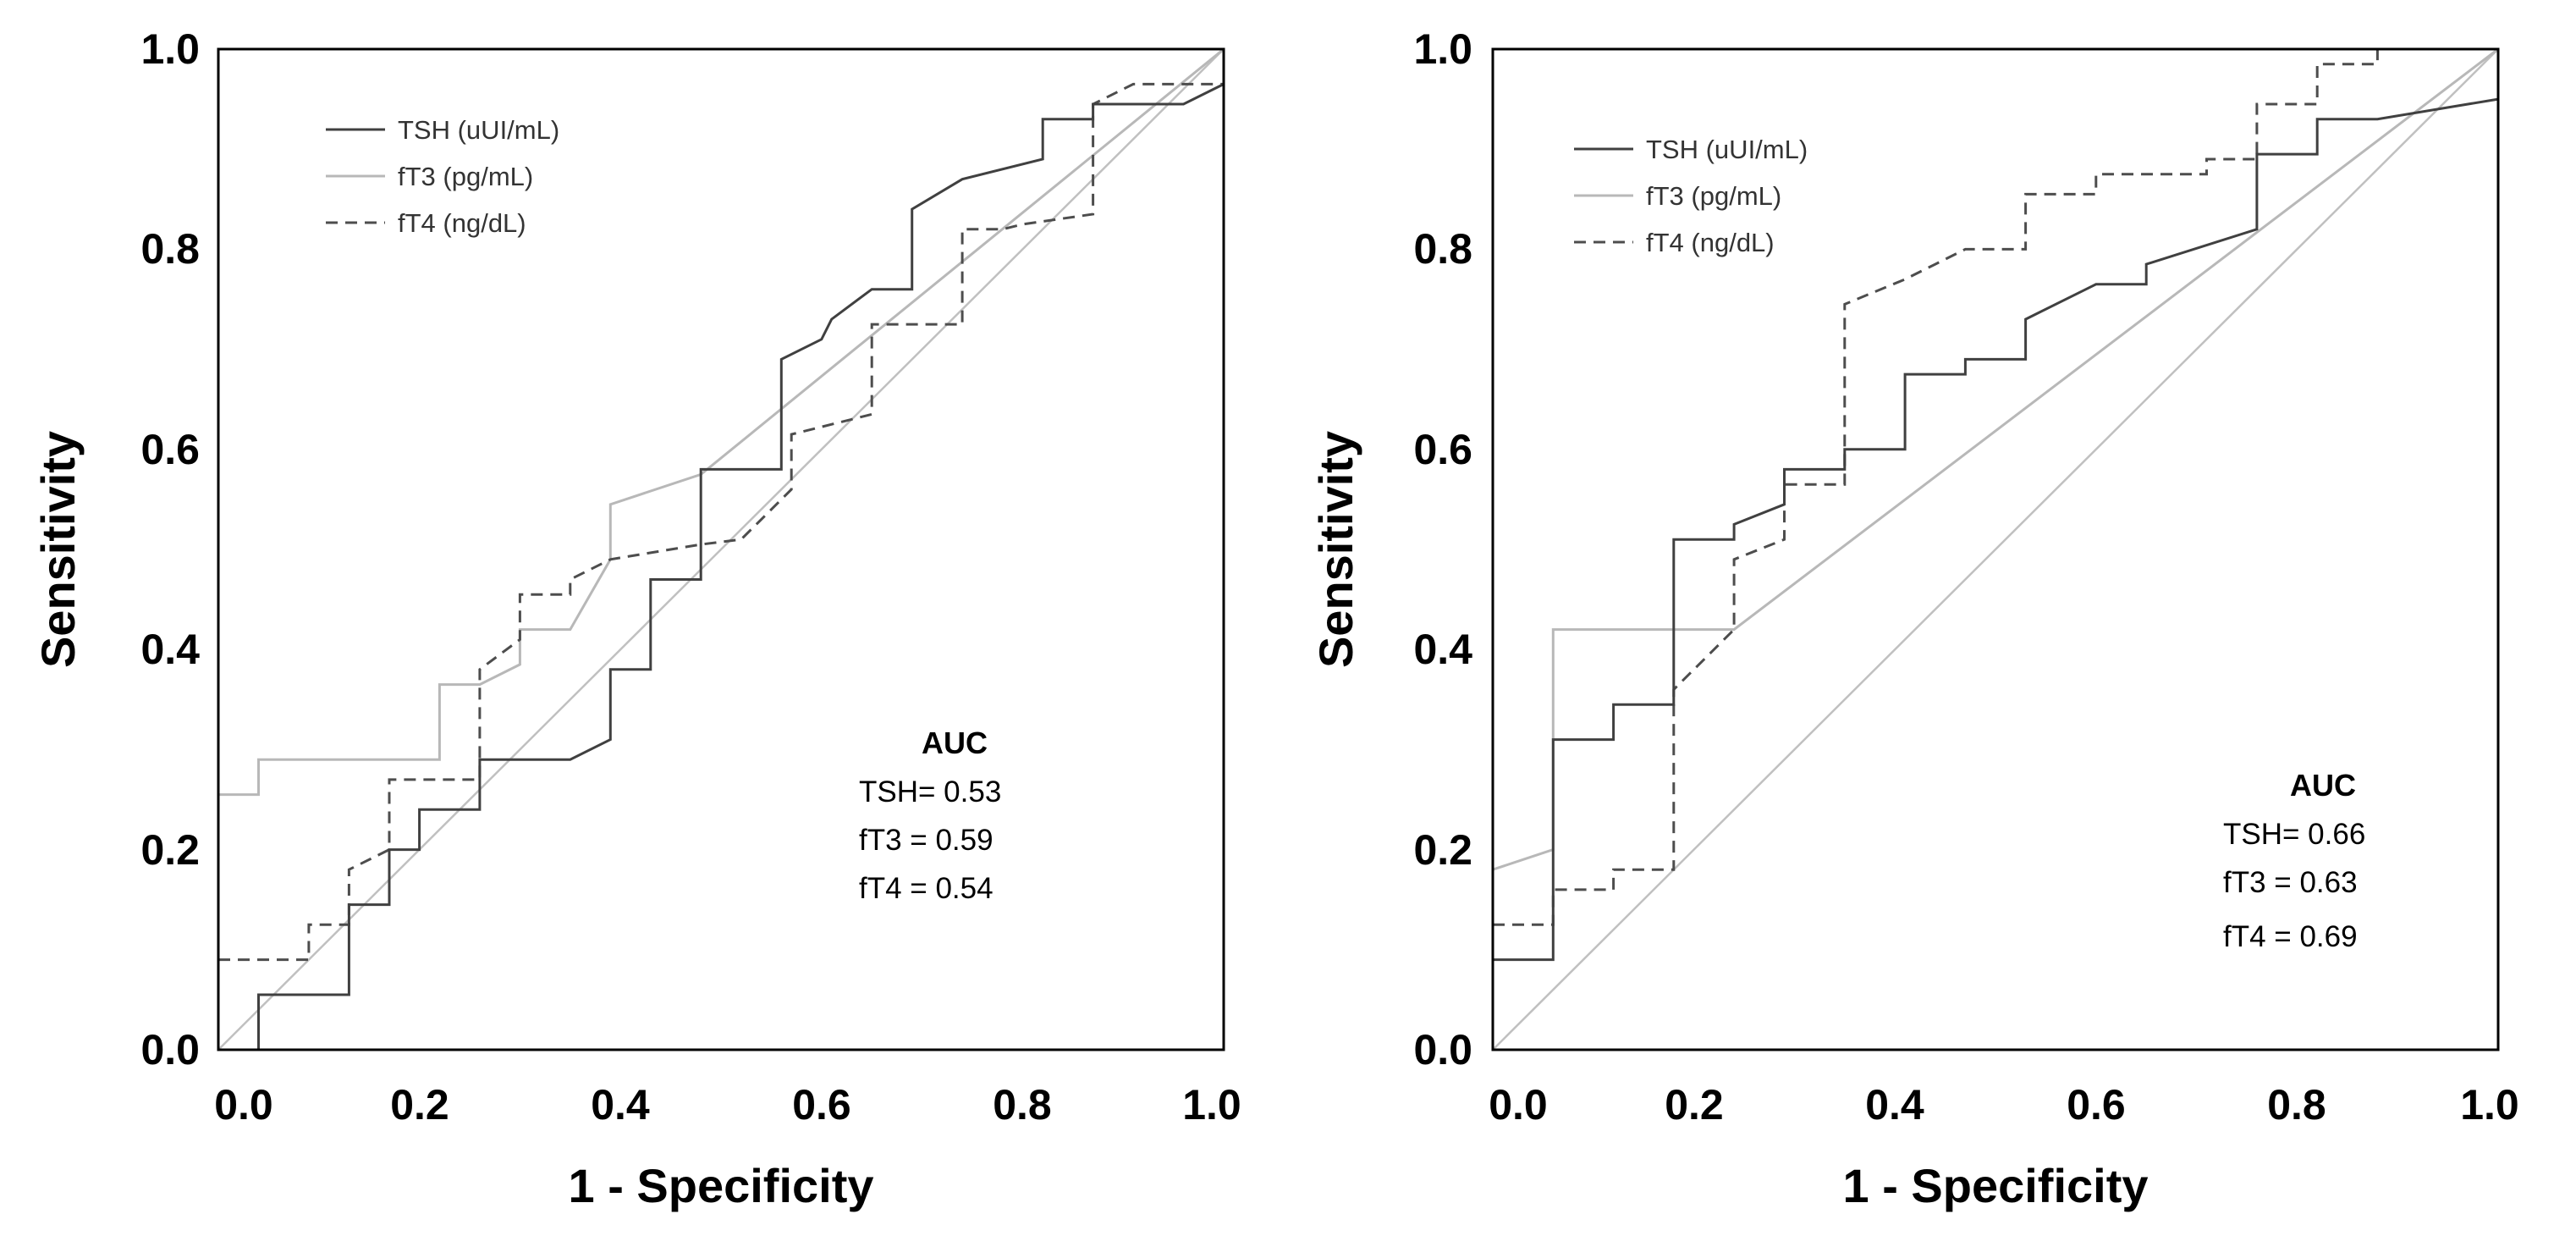 The width and height of the screenshot is (2576, 1236). What do you see at coordinates (930, 791) in the screenshot?
I see `auc-value-tsh: TSH= 0.53` at bounding box center [930, 791].